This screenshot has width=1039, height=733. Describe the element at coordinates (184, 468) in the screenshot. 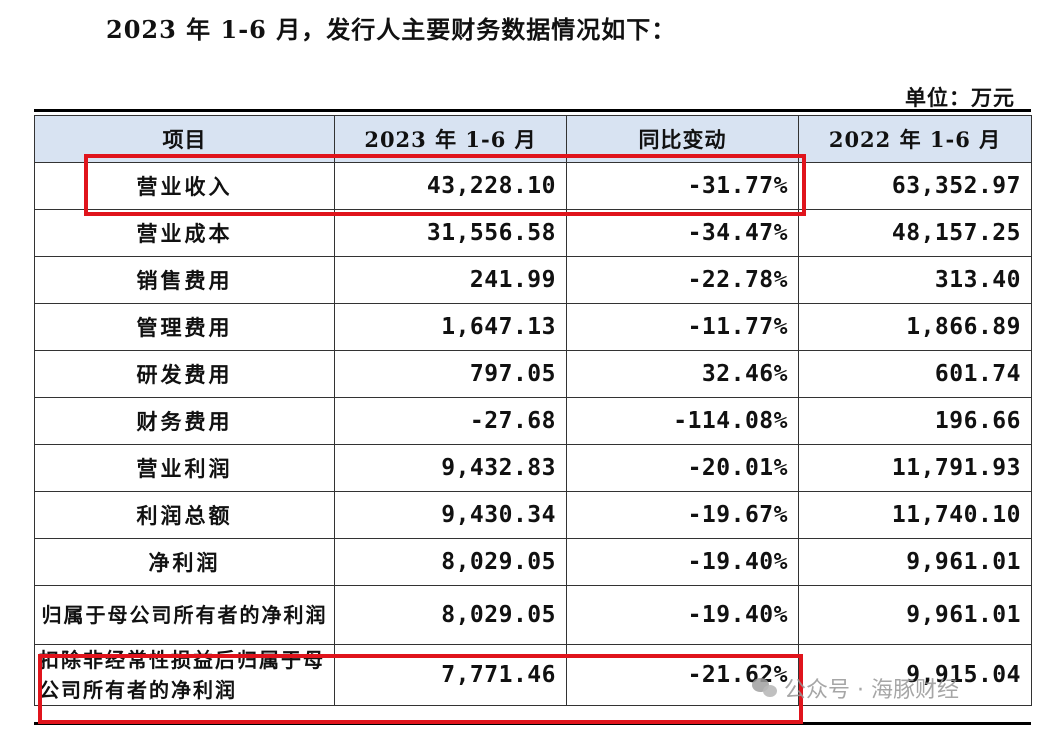

I see `row-item: 营业利润` at that location.